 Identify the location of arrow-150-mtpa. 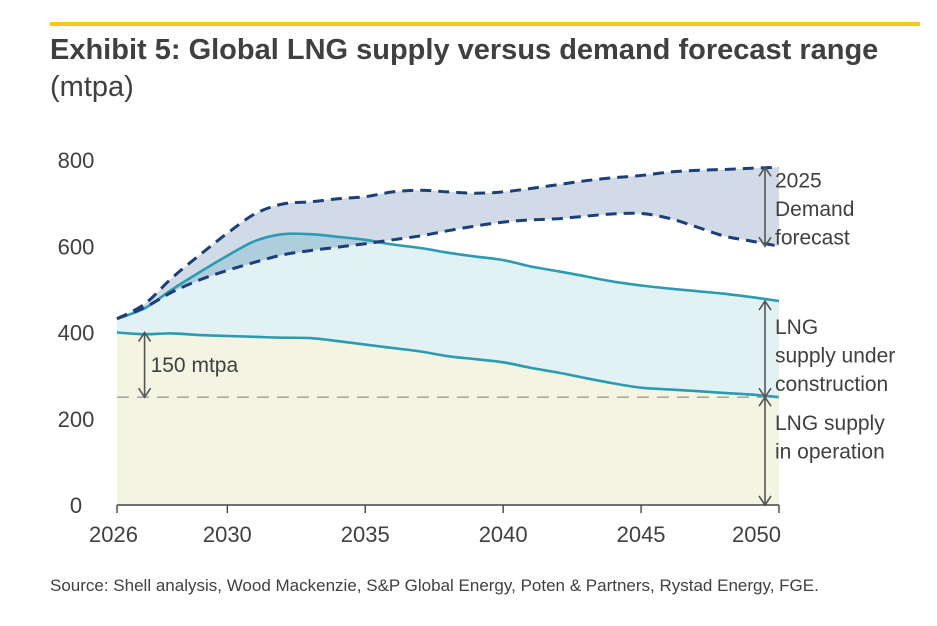
(144, 365).